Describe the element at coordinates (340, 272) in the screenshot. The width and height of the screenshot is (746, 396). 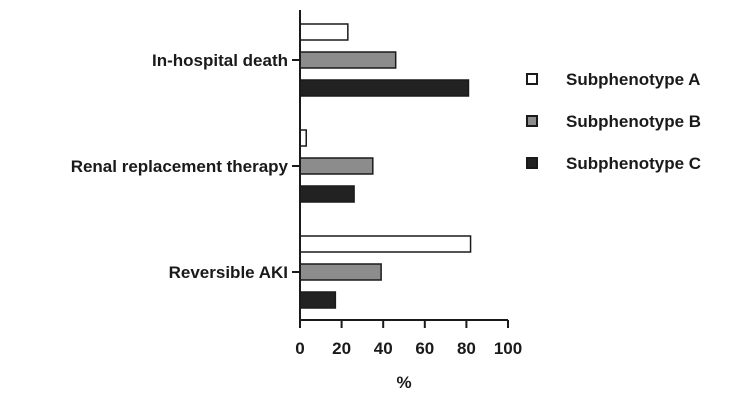
I see `bar-subphenotype-b-reversible-aki` at that location.